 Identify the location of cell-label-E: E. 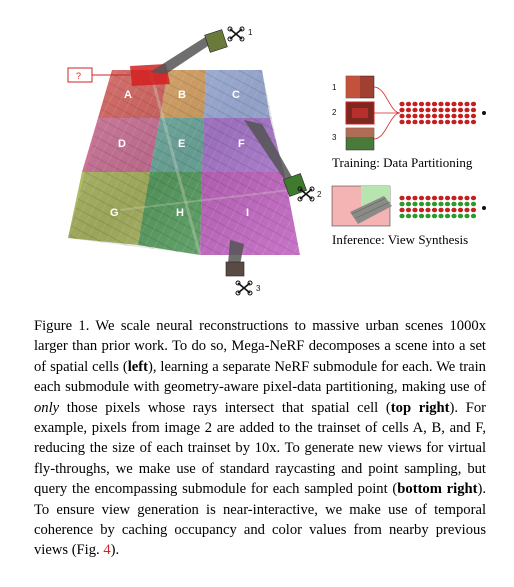
(181, 144).